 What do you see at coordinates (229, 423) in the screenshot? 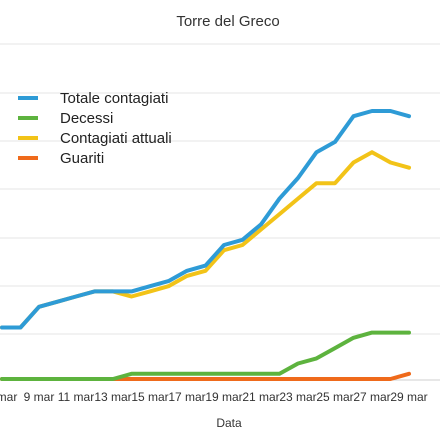
I see `x-axis-label: Data` at bounding box center [229, 423].